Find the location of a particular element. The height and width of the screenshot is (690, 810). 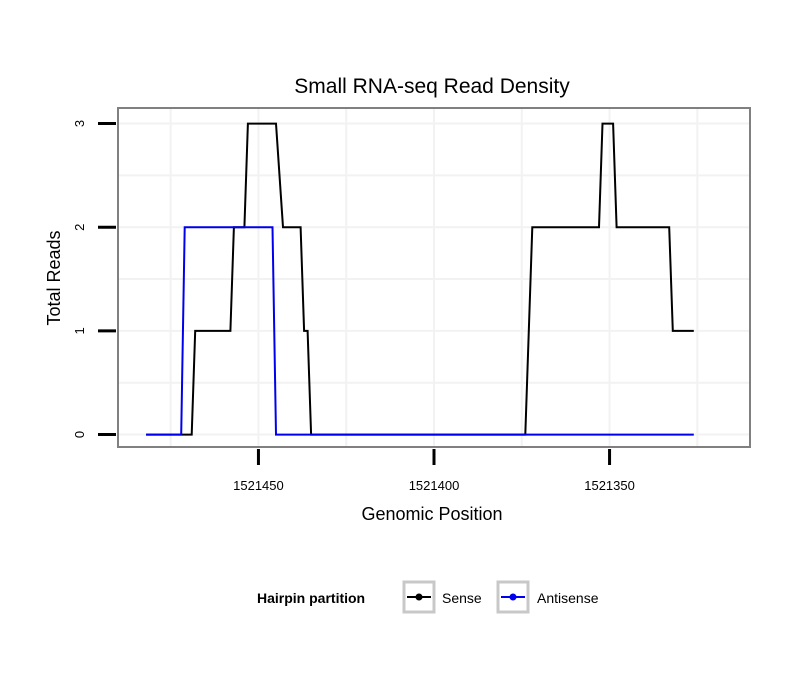

x-tick-label: 1521450 is located at coordinates (258, 485).